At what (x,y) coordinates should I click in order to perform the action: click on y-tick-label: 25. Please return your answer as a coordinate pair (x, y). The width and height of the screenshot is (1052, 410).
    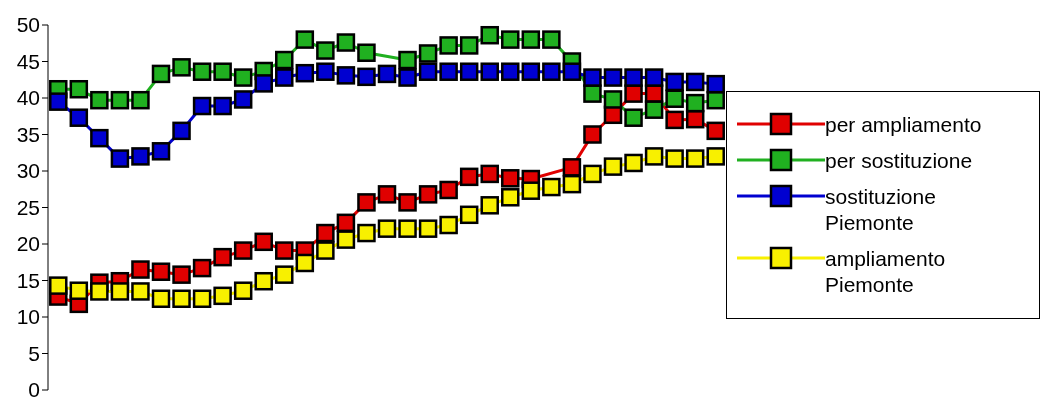
    Looking at the image, I should click on (28, 207).